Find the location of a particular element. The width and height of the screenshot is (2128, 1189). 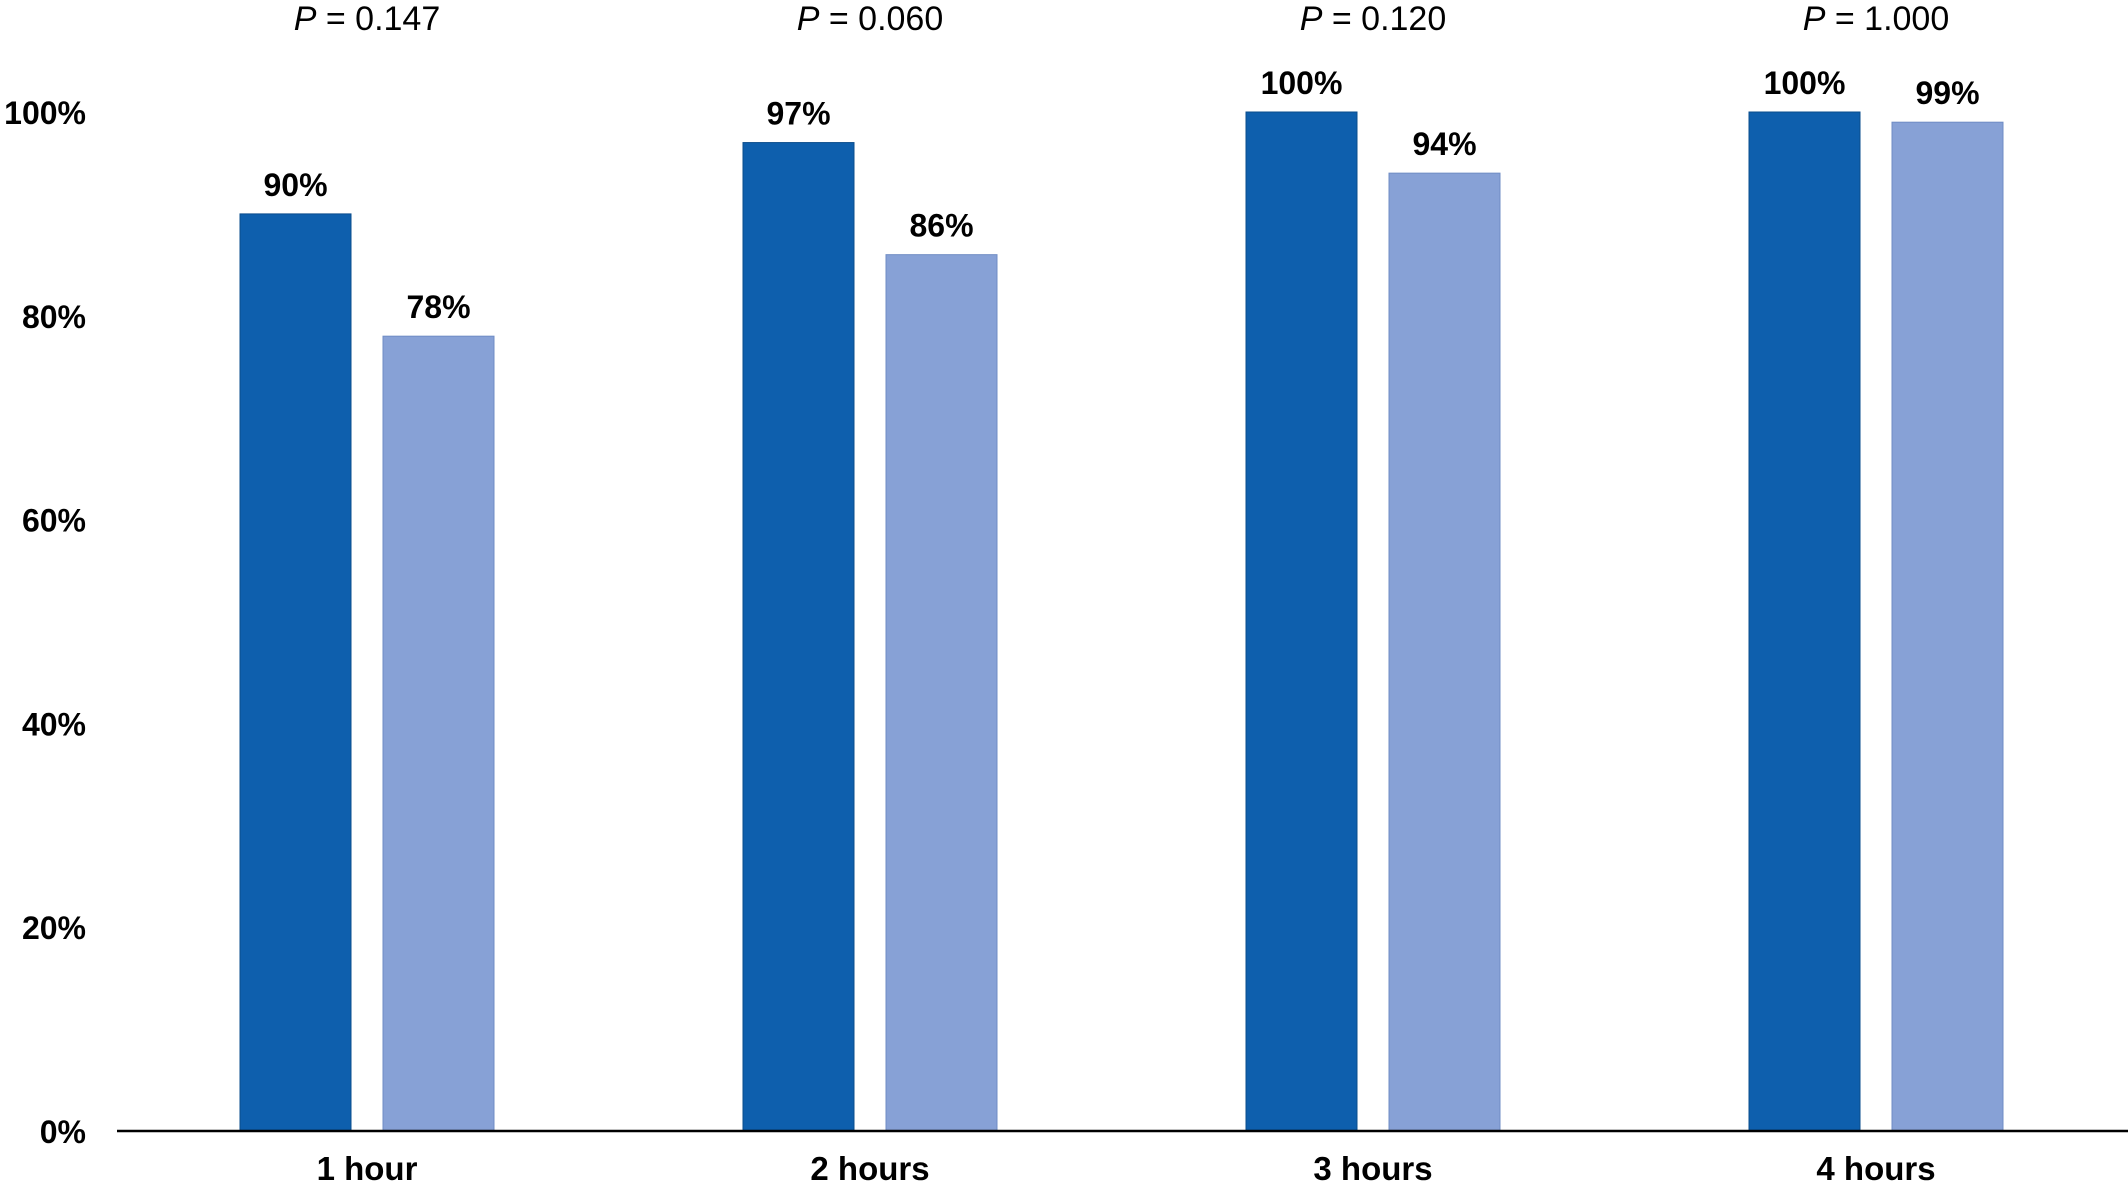

x-axis-category-labels: 1 hour 2 hours 3 hours 4 hours is located at coordinates (1126, 1168).